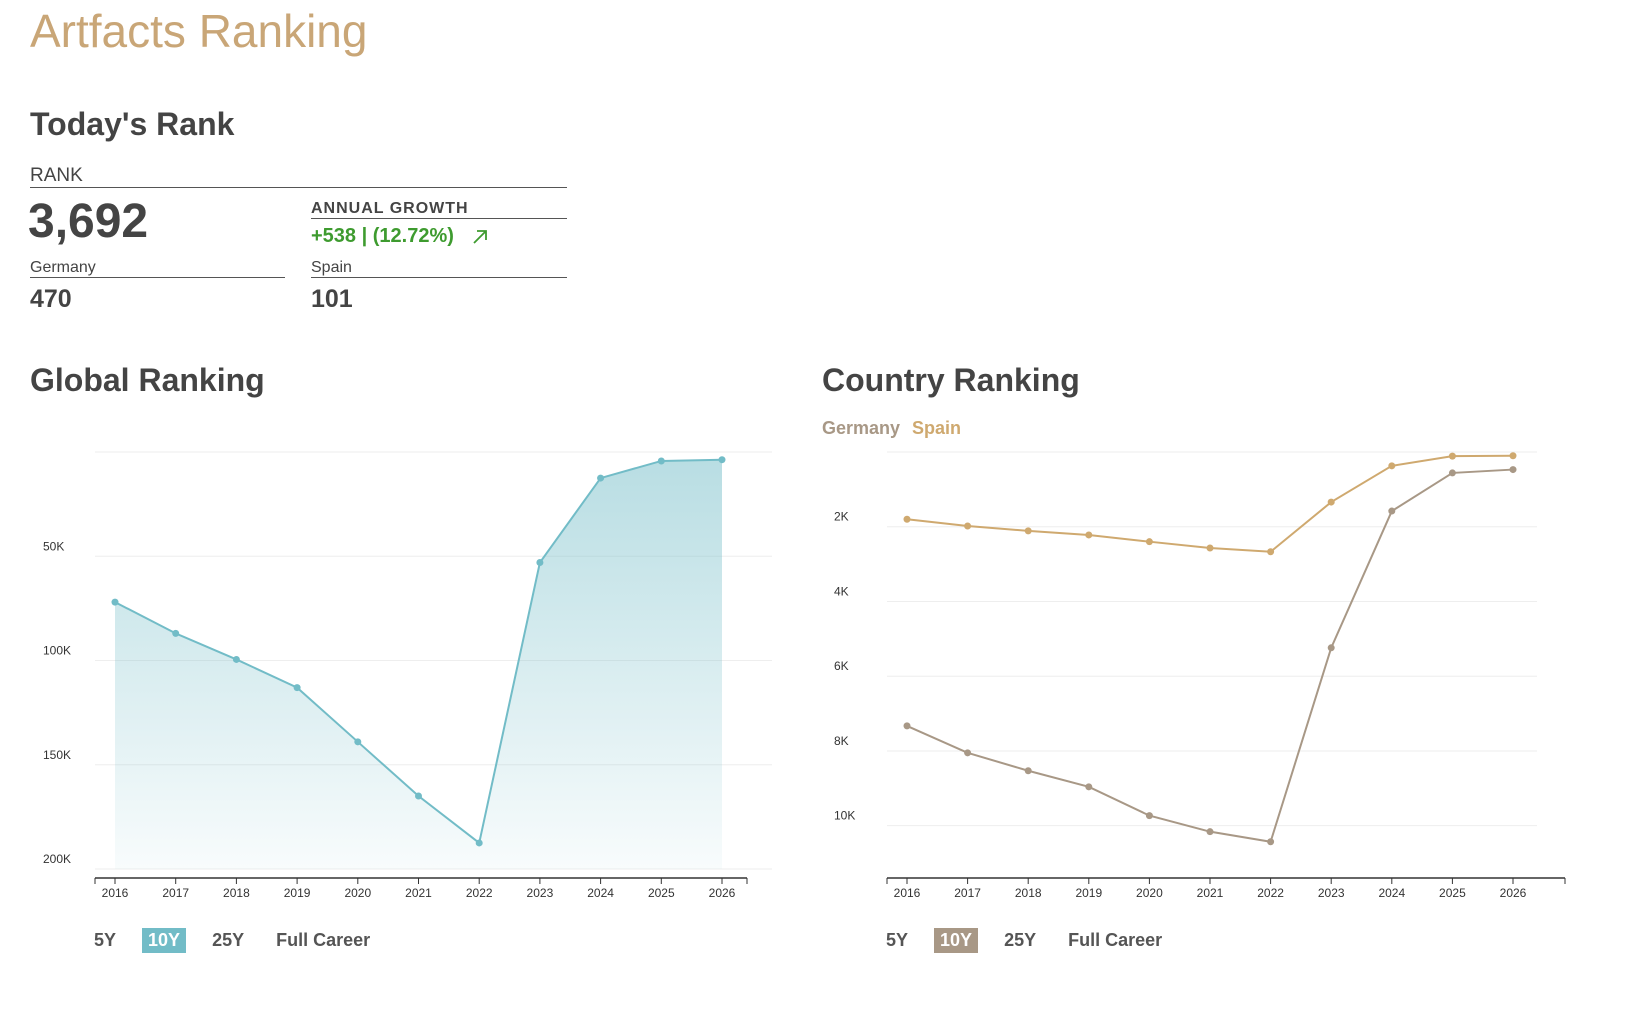 Image resolution: width=1636 pixels, height=1028 pixels. I want to click on y-tick-label: 150K, so click(57, 755).